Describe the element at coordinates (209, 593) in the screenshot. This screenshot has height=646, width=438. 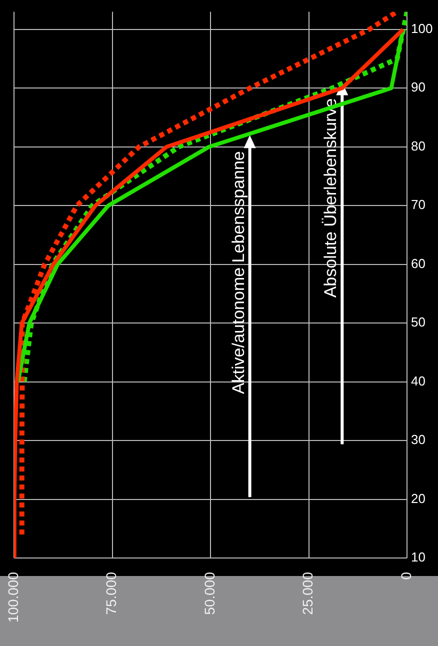
I see `x-tick-label: 50.000` at that location.